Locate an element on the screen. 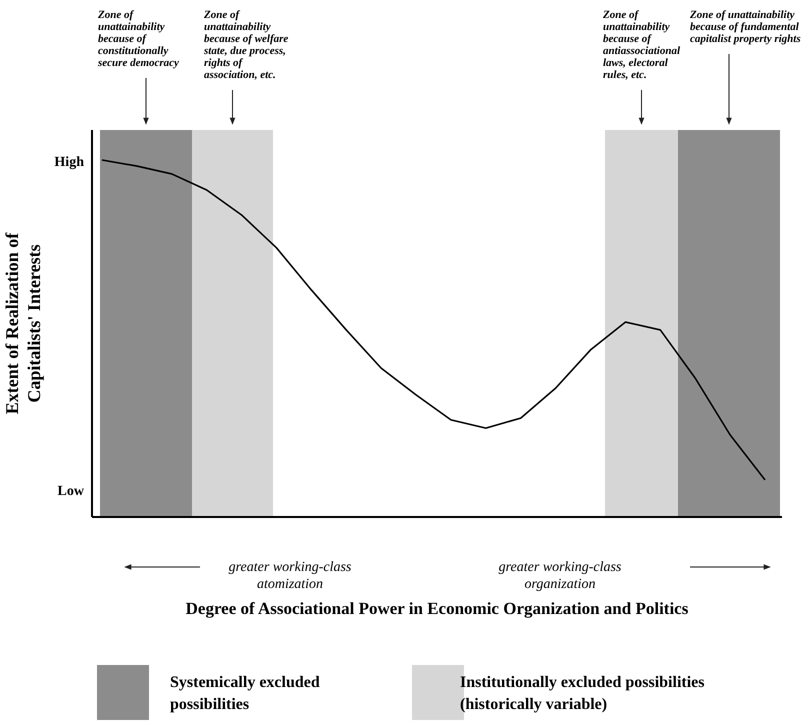  text: Zone of unattainability because of constitutionally secure democracy is located at coordinates (138, 39).